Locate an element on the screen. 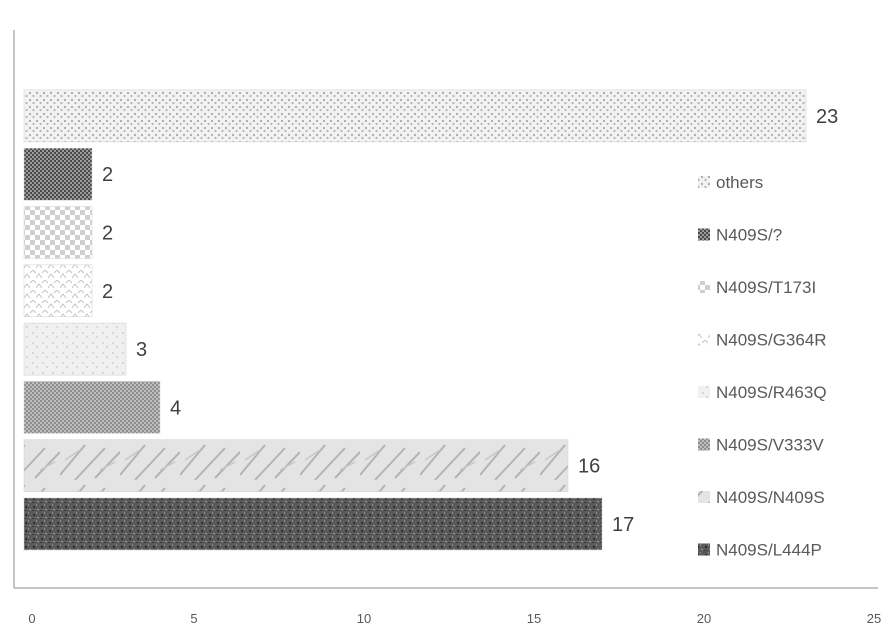  bar-value-label-n409s: 2 is located at coordinates (107, 175).